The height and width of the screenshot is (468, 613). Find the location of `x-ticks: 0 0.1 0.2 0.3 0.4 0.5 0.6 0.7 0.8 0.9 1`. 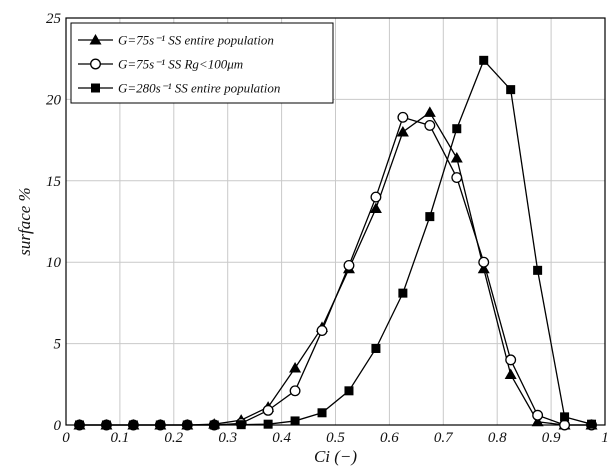

x-ticks: 0 0.1 0.2 0.3 0.4 0.5 0.6 0.7 0.8 0.9 1 is located at coordinates (335, 438).